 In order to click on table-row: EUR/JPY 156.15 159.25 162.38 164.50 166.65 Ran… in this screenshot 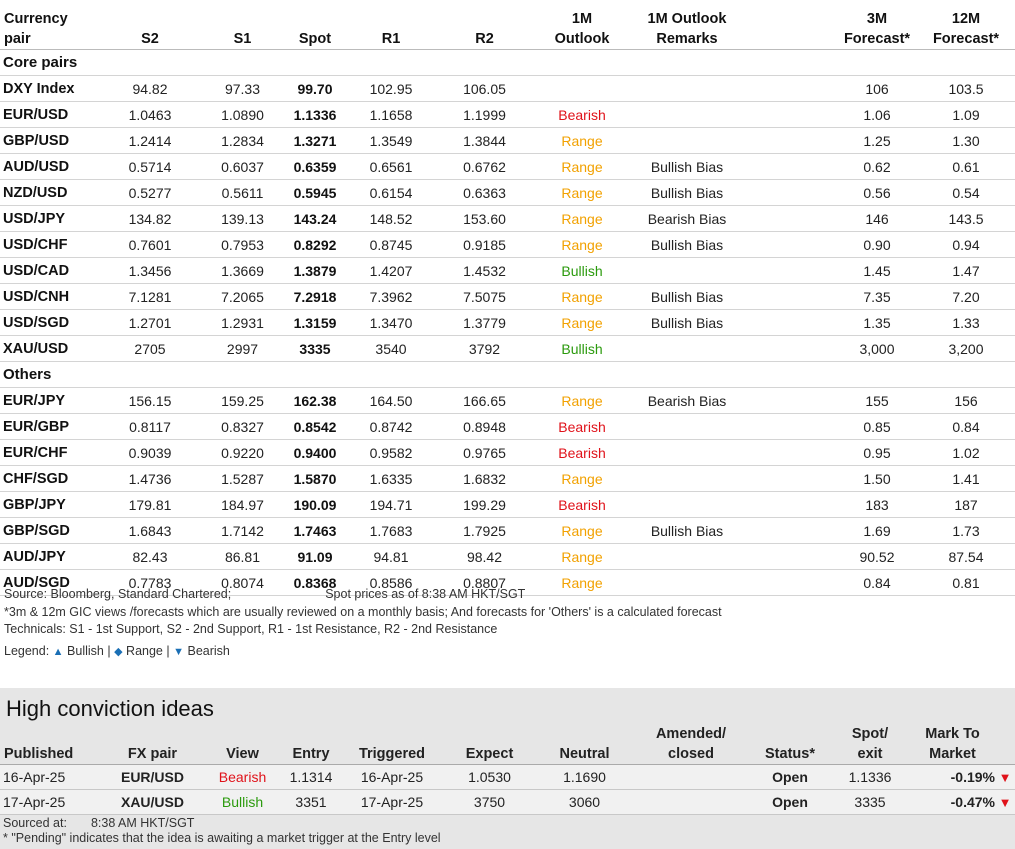, I will do `click(507, 400)`.